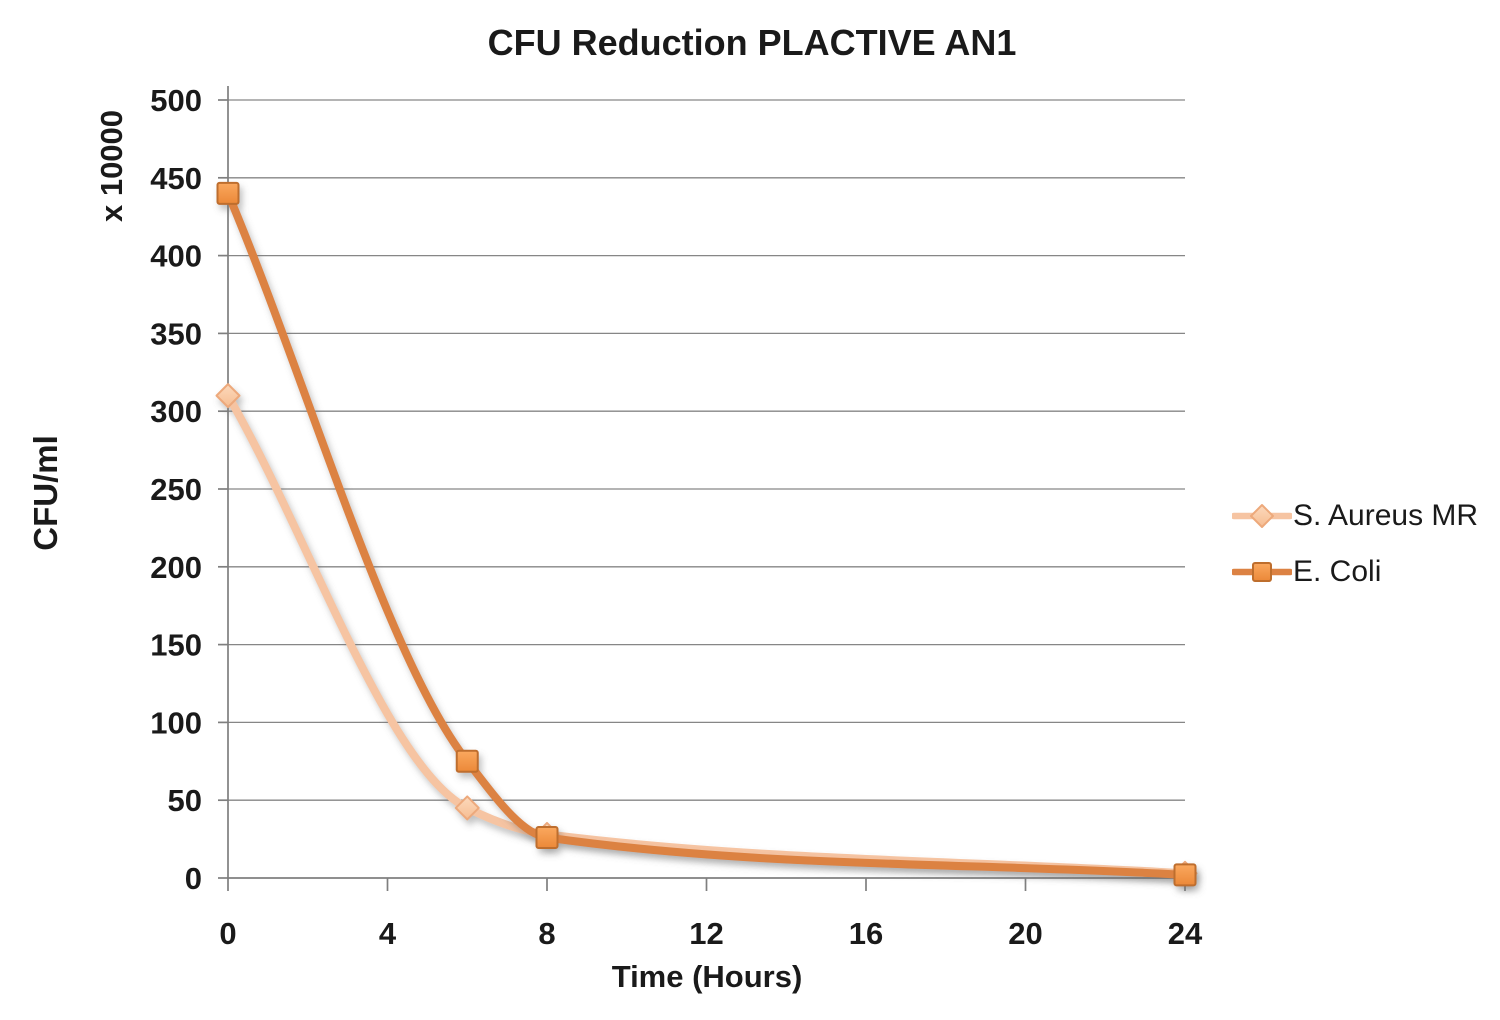  What do you see at coordinates (707, 976) in the screenshot?
I see `x-axis-title: Time (Hours)` at bounding box center [707, 976].